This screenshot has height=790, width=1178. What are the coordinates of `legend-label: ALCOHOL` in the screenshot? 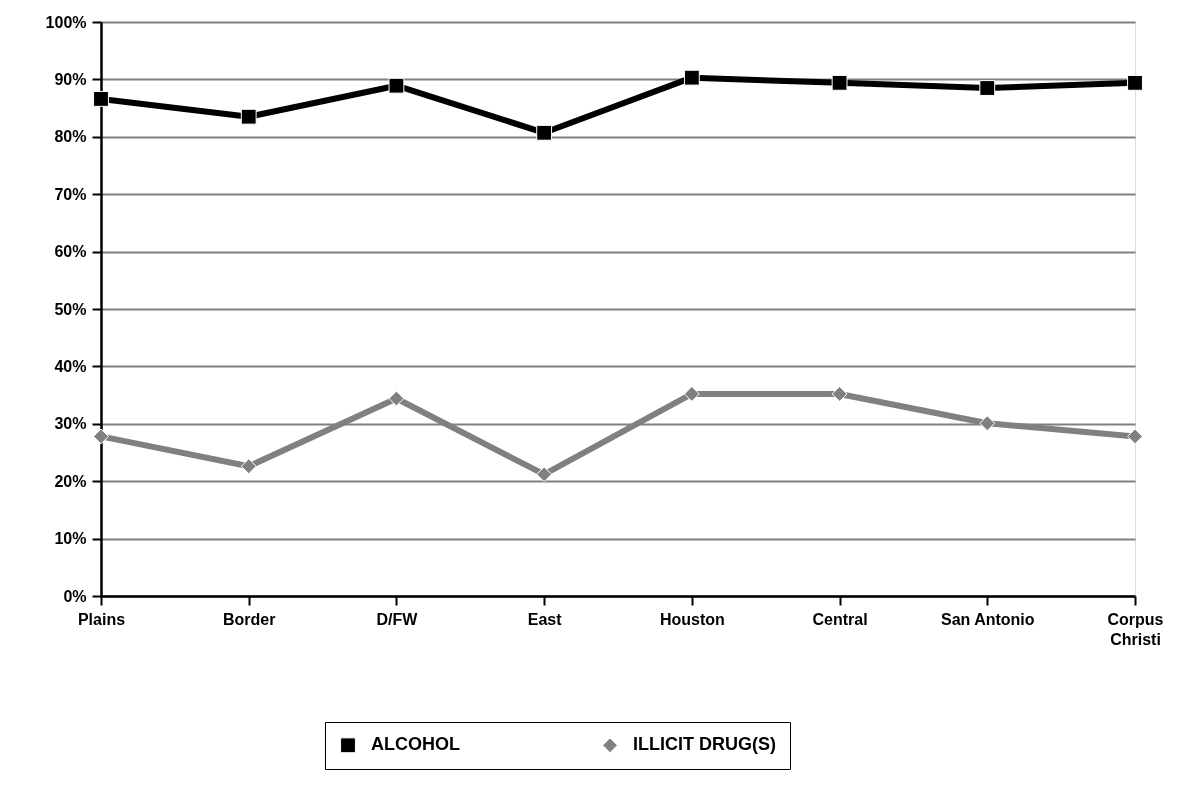 It's located at (415, 744).